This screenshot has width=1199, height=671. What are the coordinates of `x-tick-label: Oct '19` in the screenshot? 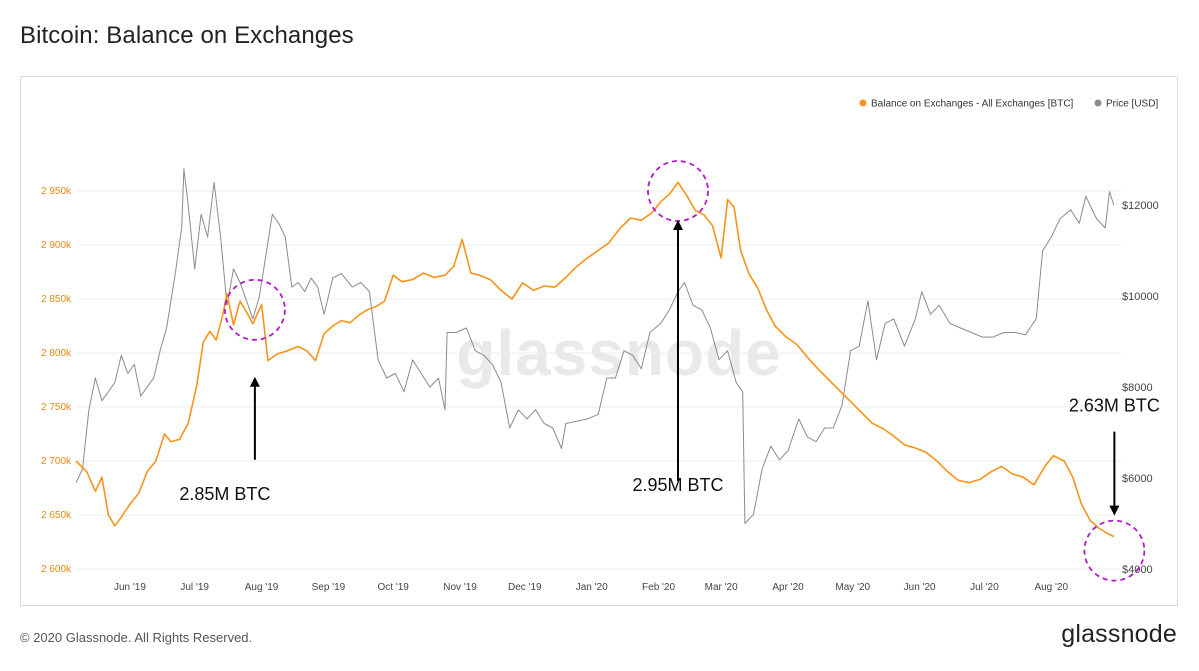 It's located at (393, 587).